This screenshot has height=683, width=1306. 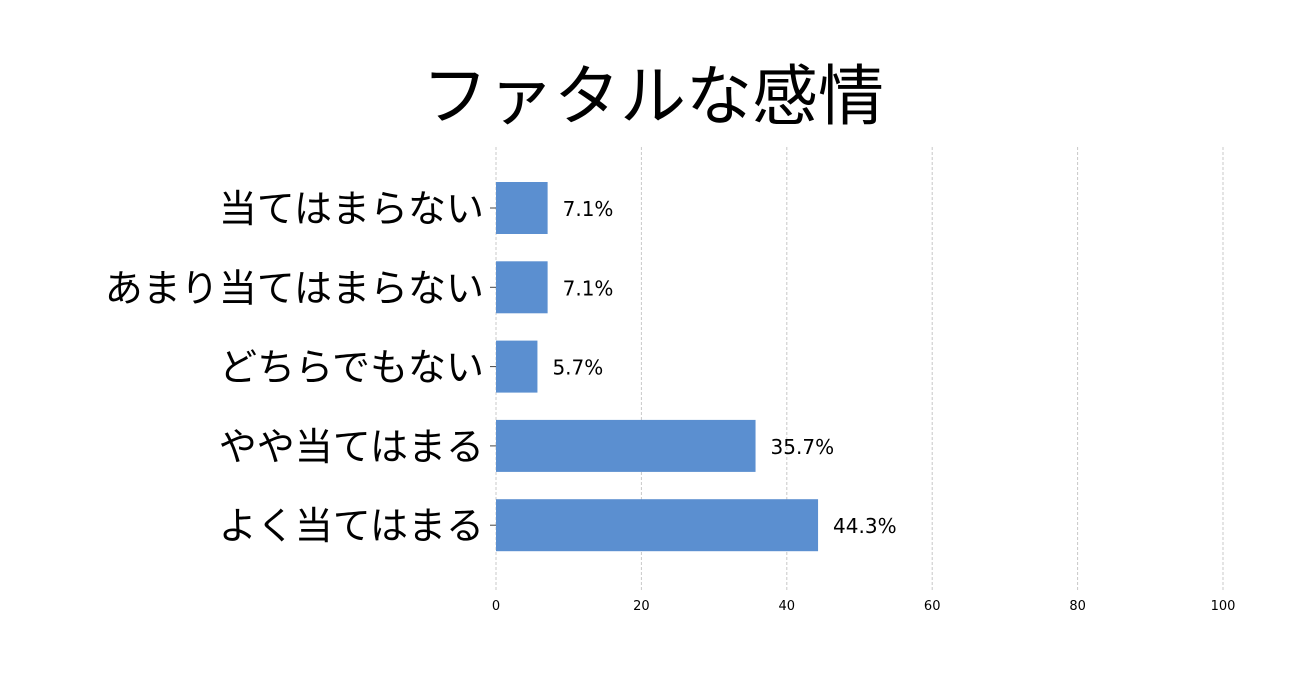 What do you see at coordinates (803, 447) in the screenshot?
I see `value-label: 35.7%` at bounding box center [803, 447].